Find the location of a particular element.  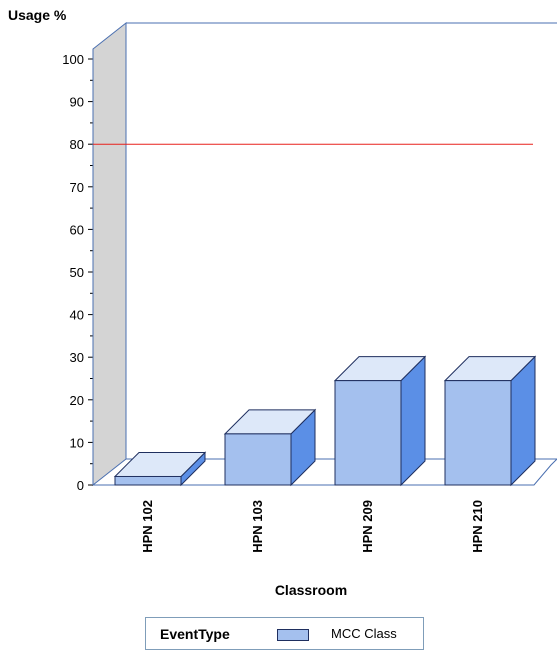

y-tick-label: 0 is located at coordinates (80, 485).